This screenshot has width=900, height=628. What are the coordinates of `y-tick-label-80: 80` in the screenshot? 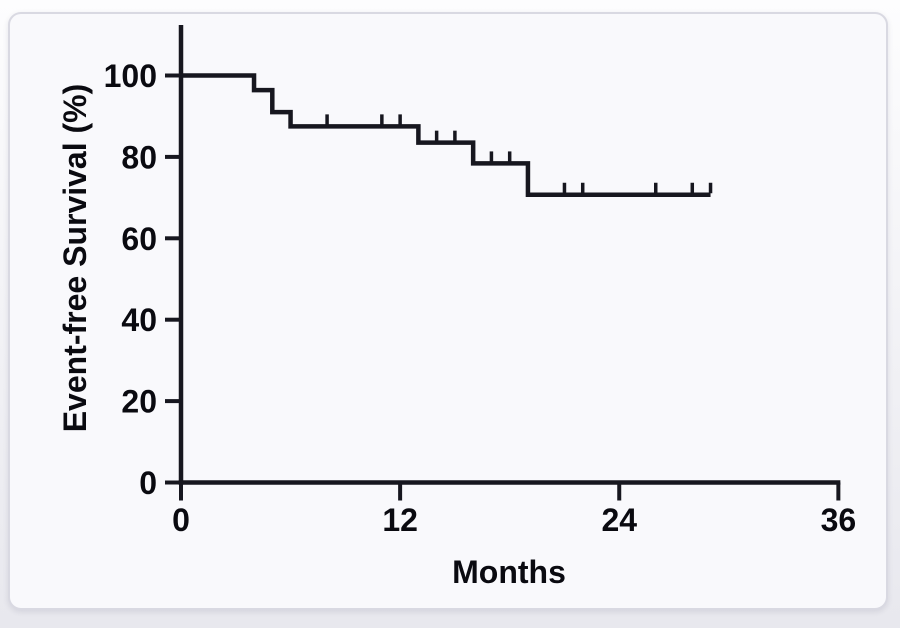 It's located at (139, 157).